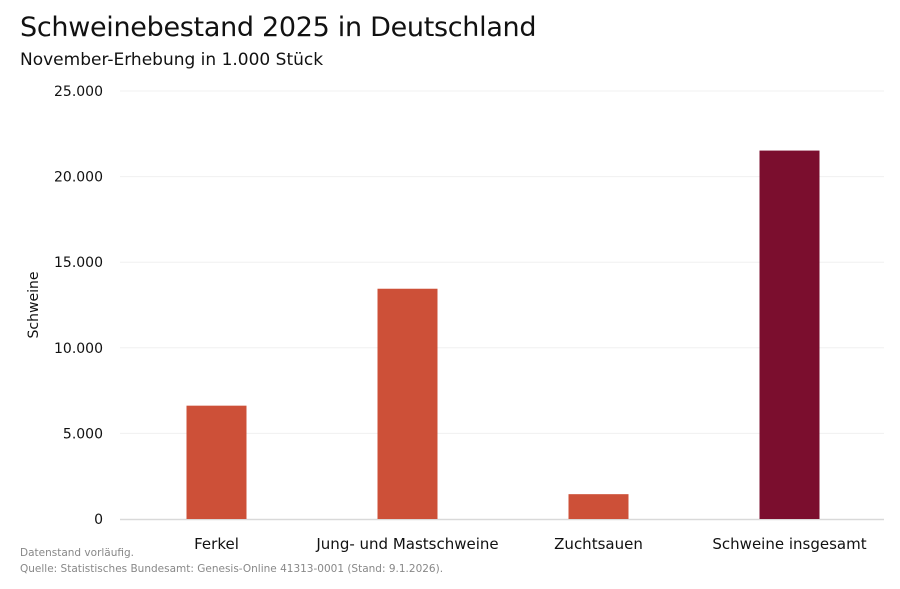 The height and width of the screenshot is (589, 900). I want to click on data-status-note: Datenstand vorläufig., so click(77, 553).